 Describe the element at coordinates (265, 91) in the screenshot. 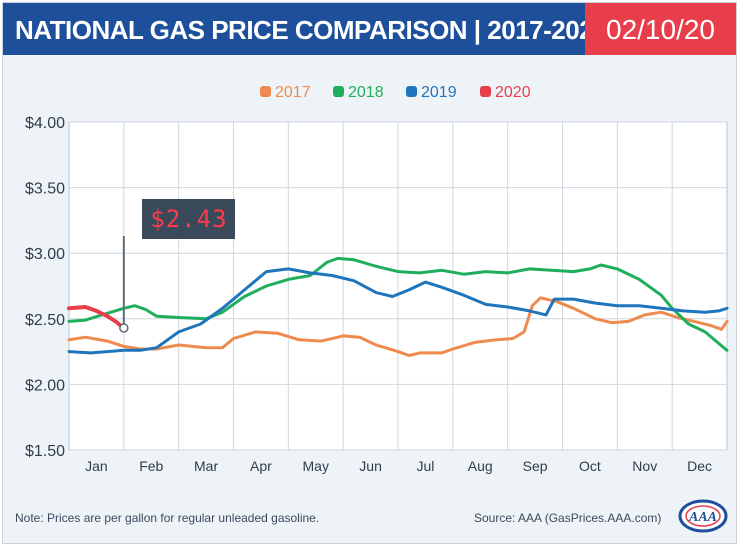

I see `legend-swatch-2017` at that location.